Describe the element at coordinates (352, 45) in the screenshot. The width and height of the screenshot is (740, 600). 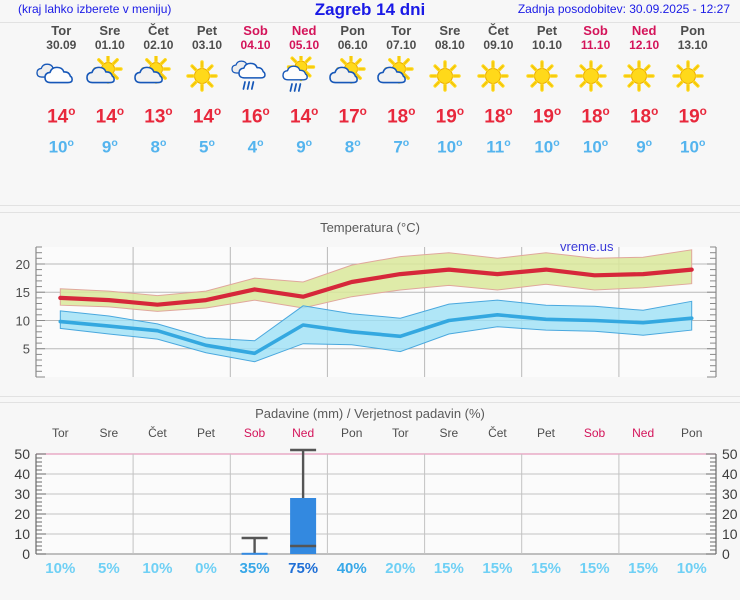
I see `day-date: 06.10` at that location.